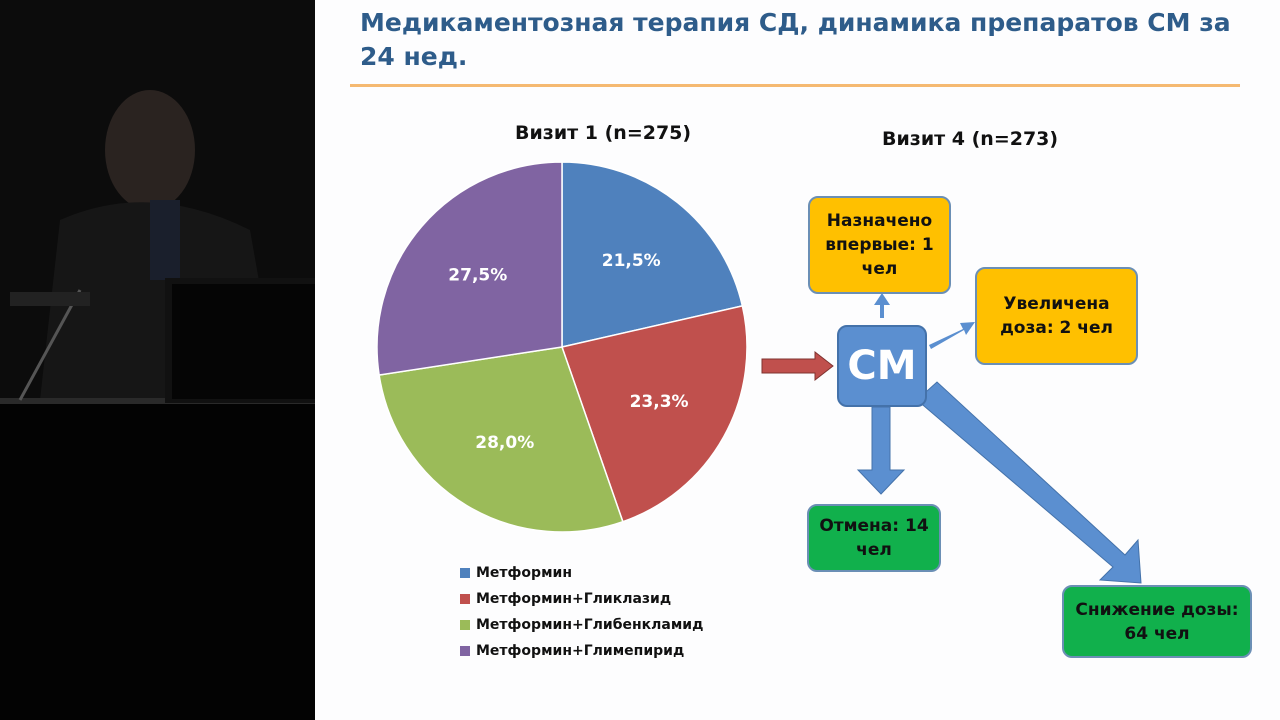 This screenshot has height=720, width=1280. Describe the element at coordinates (1056, 316) in the screenshot. I see `box-dose-increased: Увеличена доза: 2 чел` at that location.